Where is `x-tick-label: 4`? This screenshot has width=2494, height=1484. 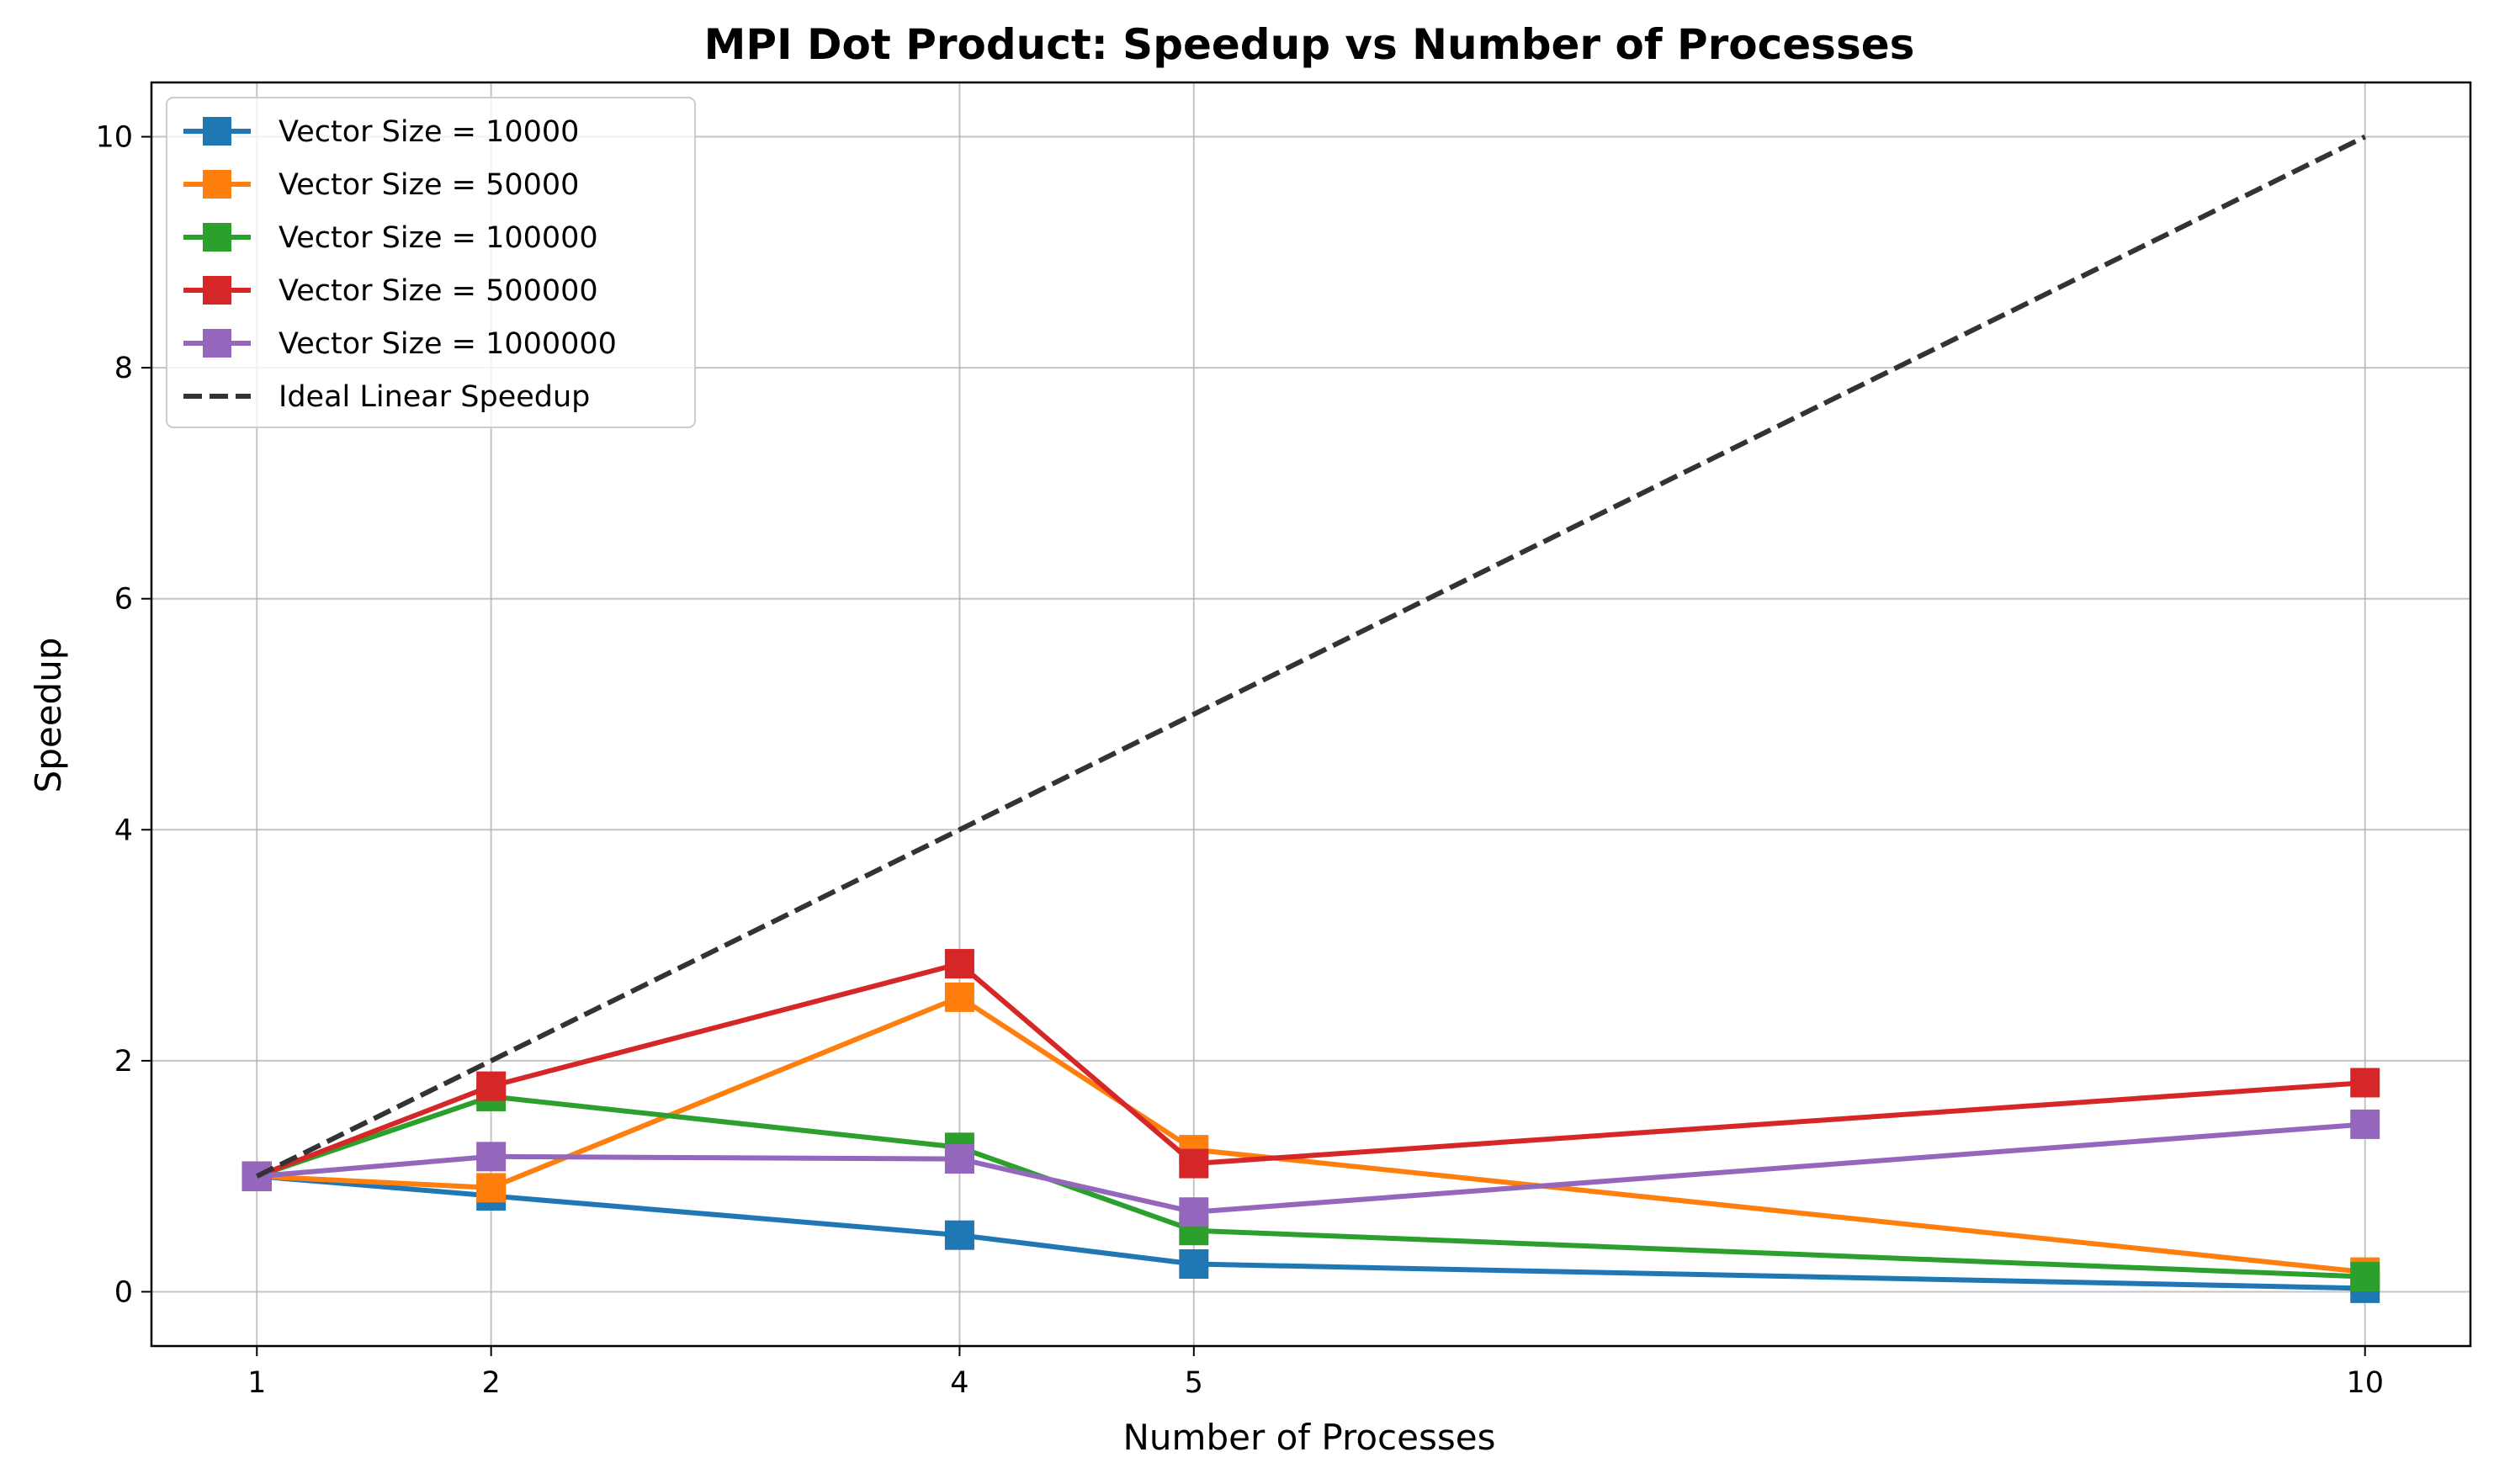
x-tick-label: 4 is located at coordinates (959, 1383).